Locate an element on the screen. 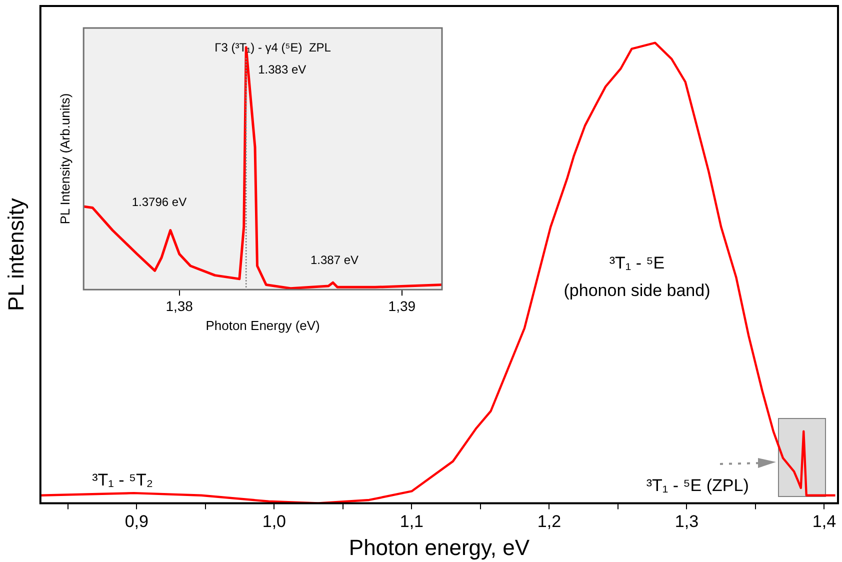 The width and height of the screenshot is (842, 562). annotation: 1.387 eV is located at coordinates (334, 259).